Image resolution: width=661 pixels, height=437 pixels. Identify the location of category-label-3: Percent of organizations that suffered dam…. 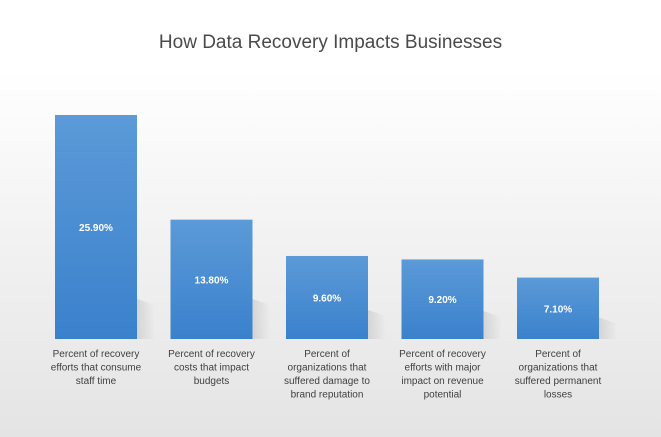
(327, 375).